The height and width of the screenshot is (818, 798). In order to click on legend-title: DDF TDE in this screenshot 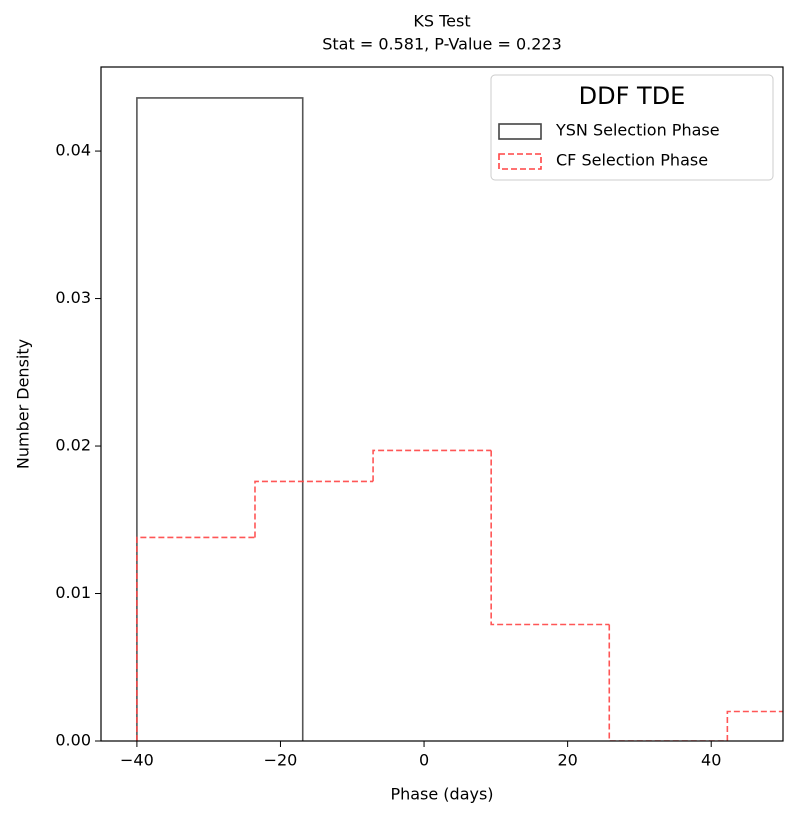, I will do `click(632, 96)`.